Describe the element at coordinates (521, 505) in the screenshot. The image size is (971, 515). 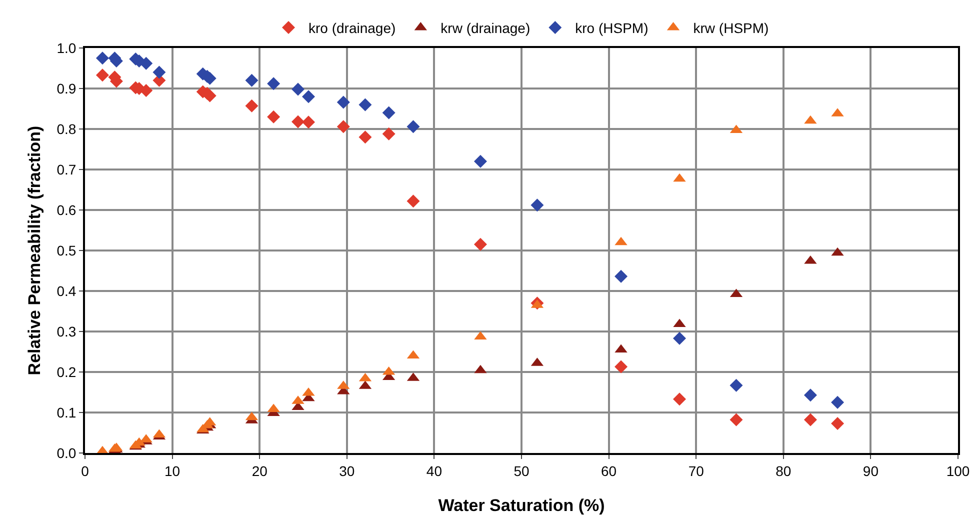
I see `x-axis-title: Water Saturation (%)` at that location.